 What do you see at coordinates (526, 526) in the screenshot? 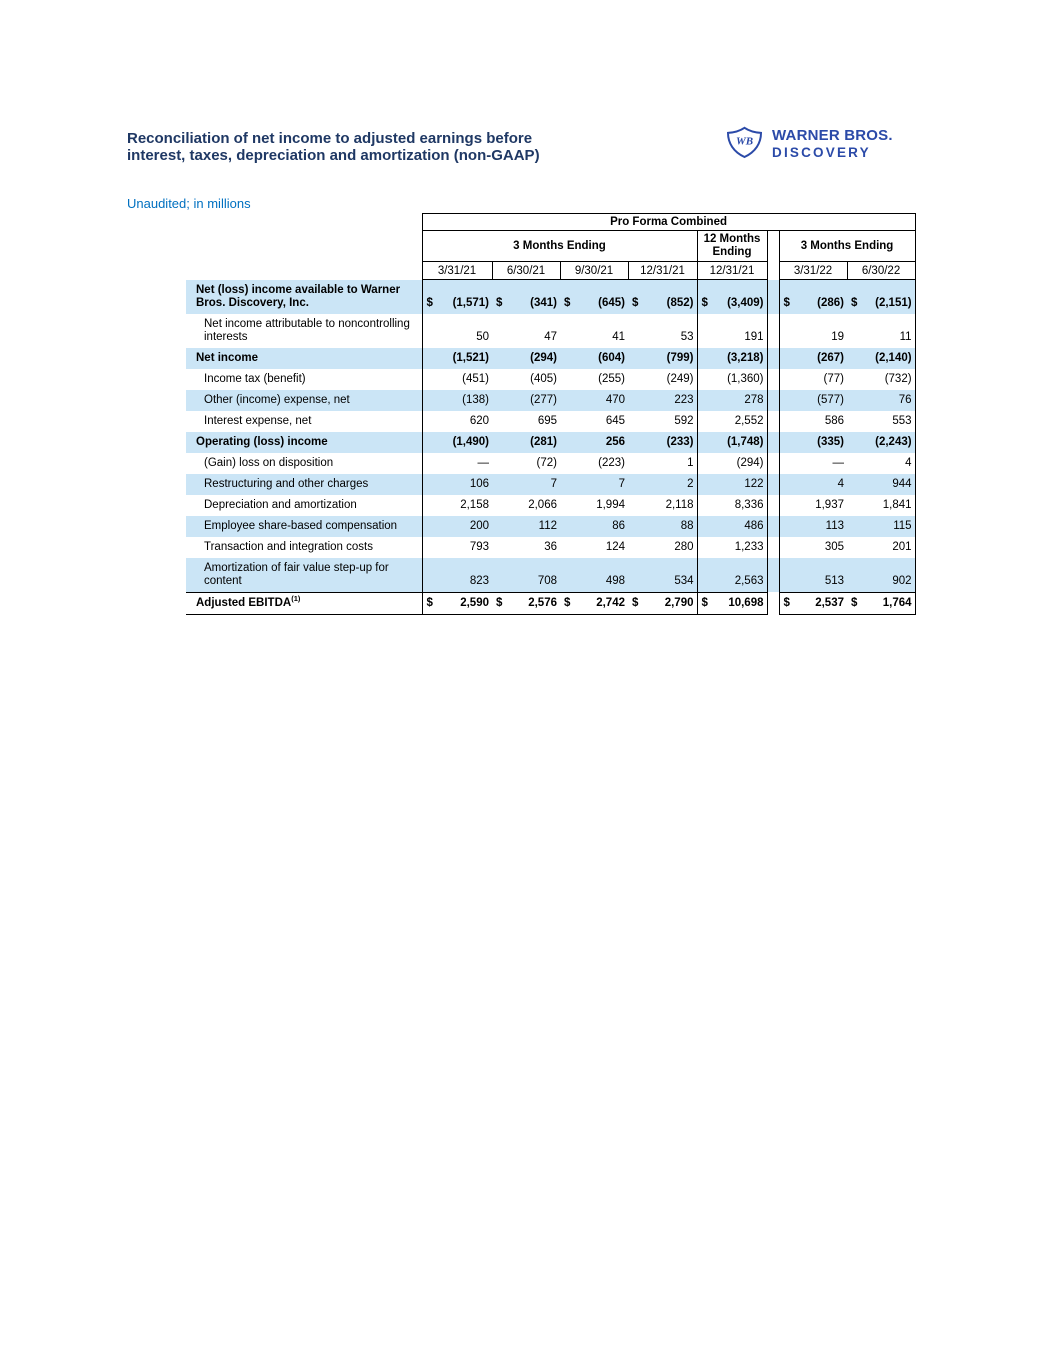
I see `cell-value: 112` at bounding box center [526, 526].